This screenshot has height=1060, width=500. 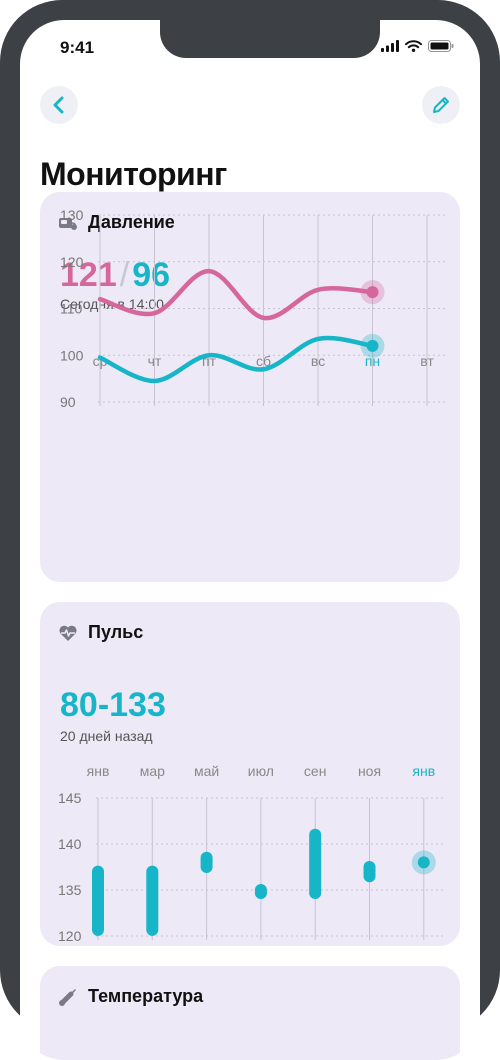 What do you see at coordinates (315, 771) in the screenshot?
I see `x-tick-label: сен` at bounding box center [315, 771].